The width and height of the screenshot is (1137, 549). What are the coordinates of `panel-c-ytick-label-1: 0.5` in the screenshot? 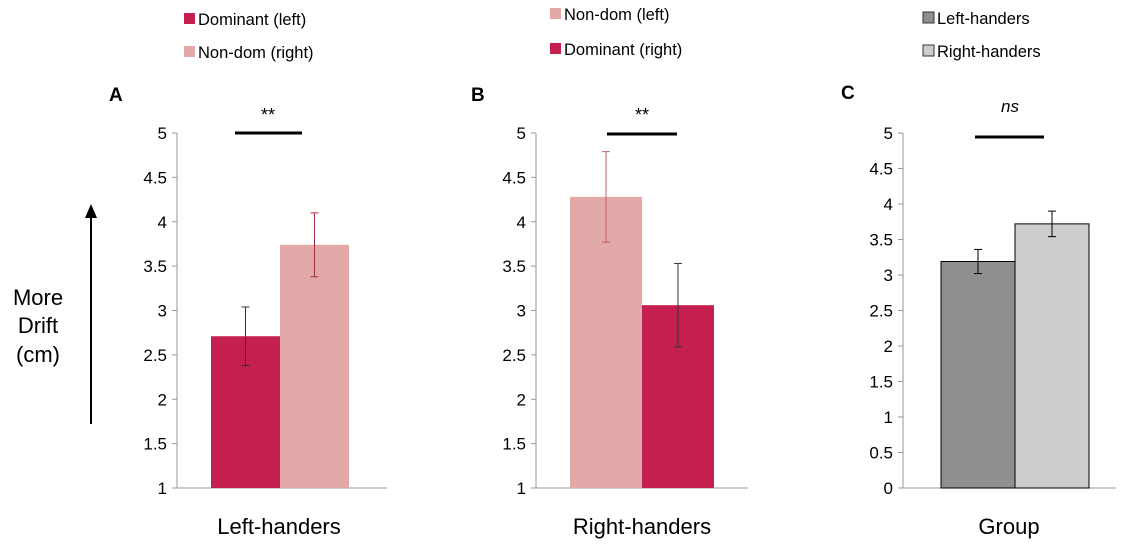 It's located at (881, 453).